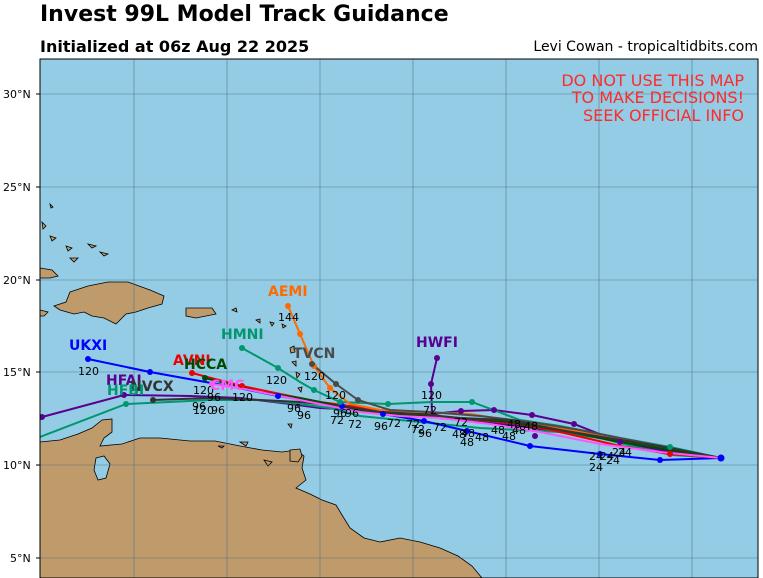 The width and height of the screenshot is (763, 578). I want to click on lat-label-20: 20°N, so click(17, 280).